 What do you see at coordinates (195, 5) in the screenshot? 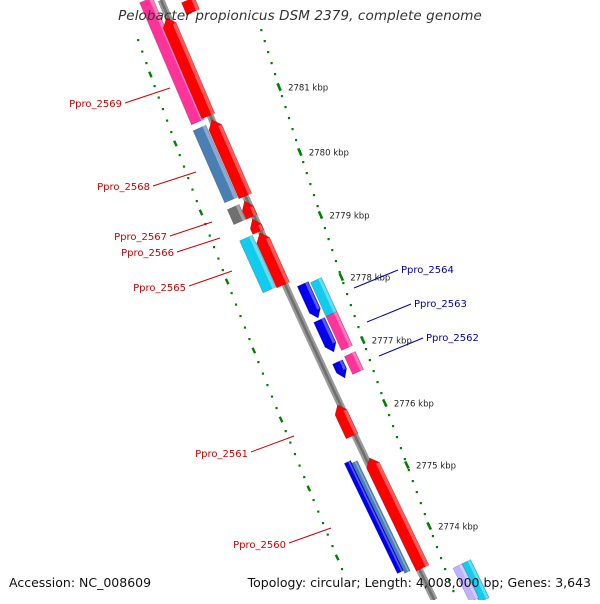
I see `gene-top-red-a-shine` at bounding box center [195, 5].